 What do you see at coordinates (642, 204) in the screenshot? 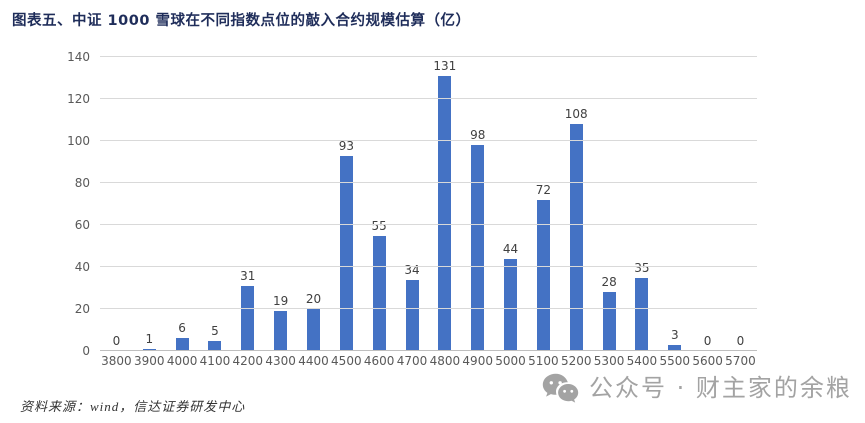
I see `bar-column: 35` at bounding box center [642, 204].